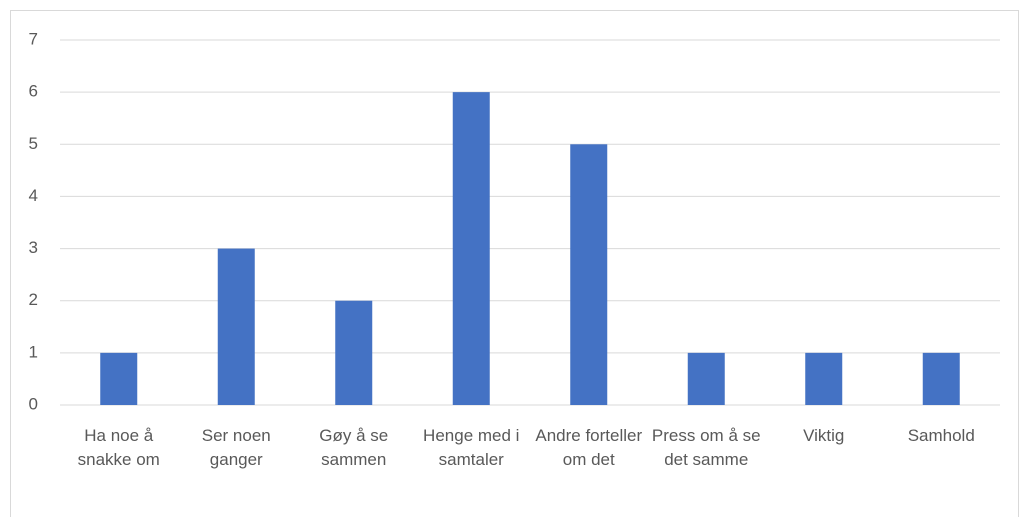  I want to click on x-tick-label: Ha noe å snakke om, so click(118, 447).